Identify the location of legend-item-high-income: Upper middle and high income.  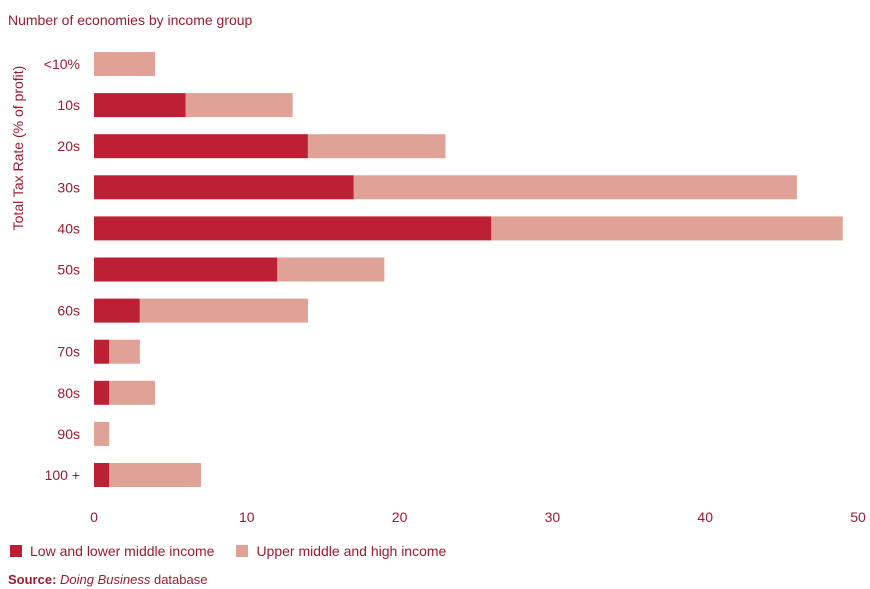
(341, 551).